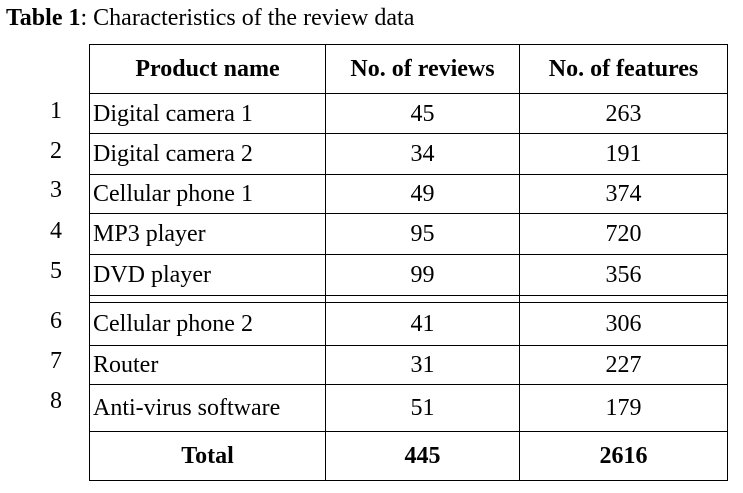 The height and width of the screenshot is (493, 743). I want to click on table-row: DVD player 99 356, so click(408, 275).